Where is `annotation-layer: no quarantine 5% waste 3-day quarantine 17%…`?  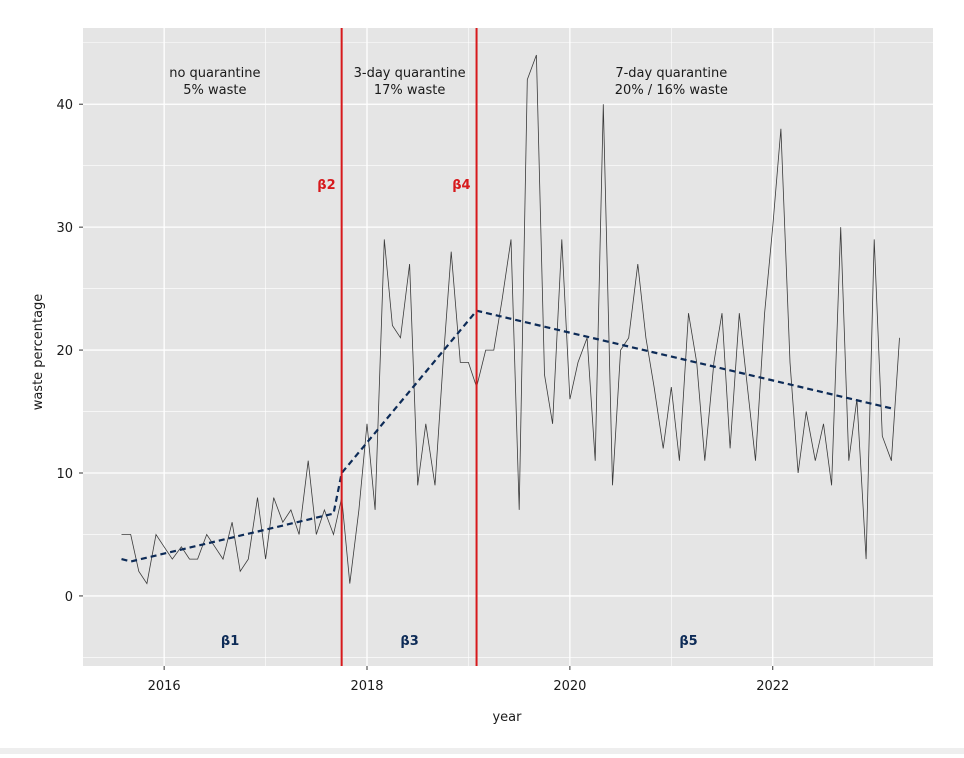 annotation-layer: no quarantine 5% waste 3-day quarantine 17%… is located at coordinates (448, 82).